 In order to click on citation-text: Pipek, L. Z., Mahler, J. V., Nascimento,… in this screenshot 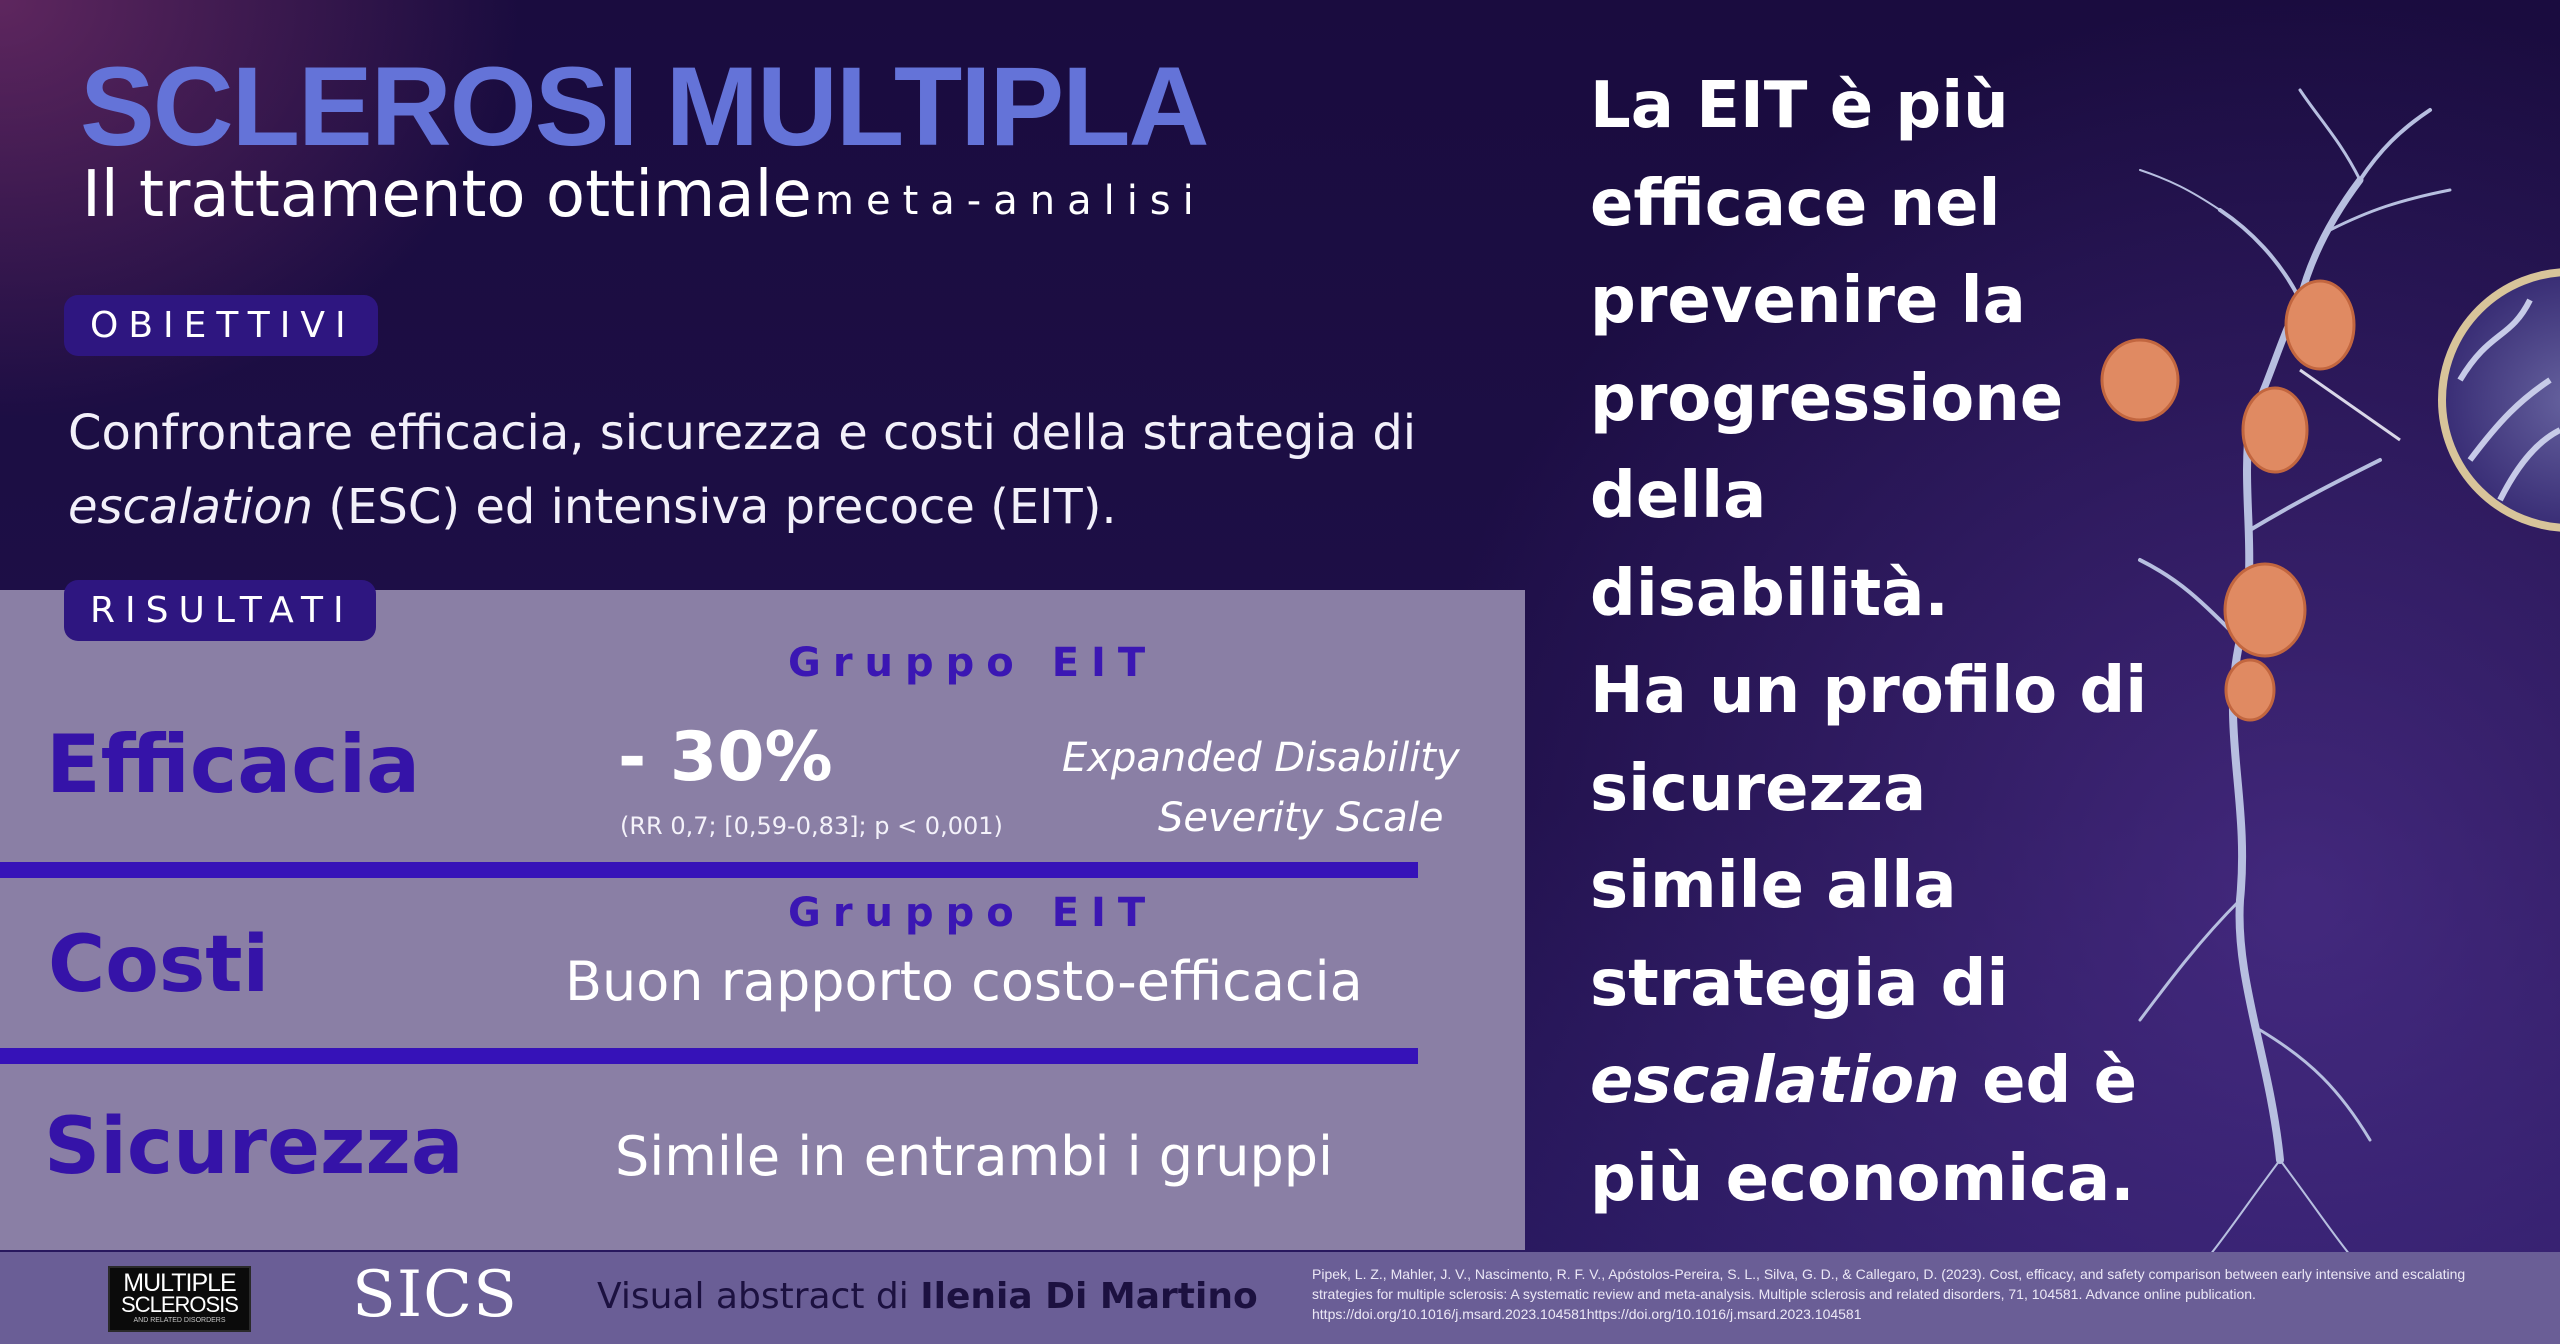, I will do `click(1889, 1294)`.